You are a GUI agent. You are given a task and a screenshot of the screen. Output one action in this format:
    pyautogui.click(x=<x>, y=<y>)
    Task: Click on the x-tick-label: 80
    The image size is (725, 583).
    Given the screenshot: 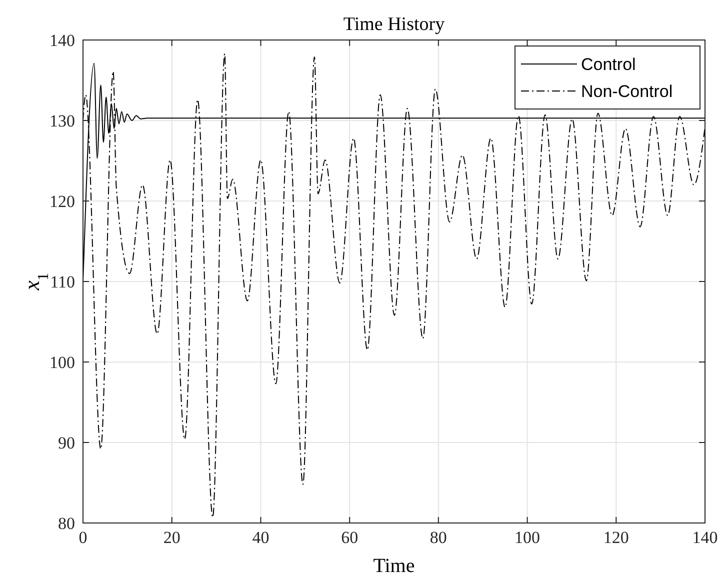 What is the action you would take?
    pyautogui.click(x=438, y=537)
    